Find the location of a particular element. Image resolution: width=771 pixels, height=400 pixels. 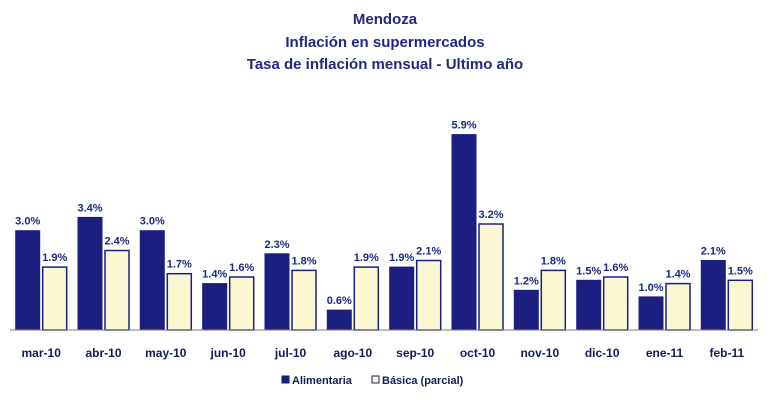

data-label-basica-sep-10: 2.1% is located at coordinates (428, 252).